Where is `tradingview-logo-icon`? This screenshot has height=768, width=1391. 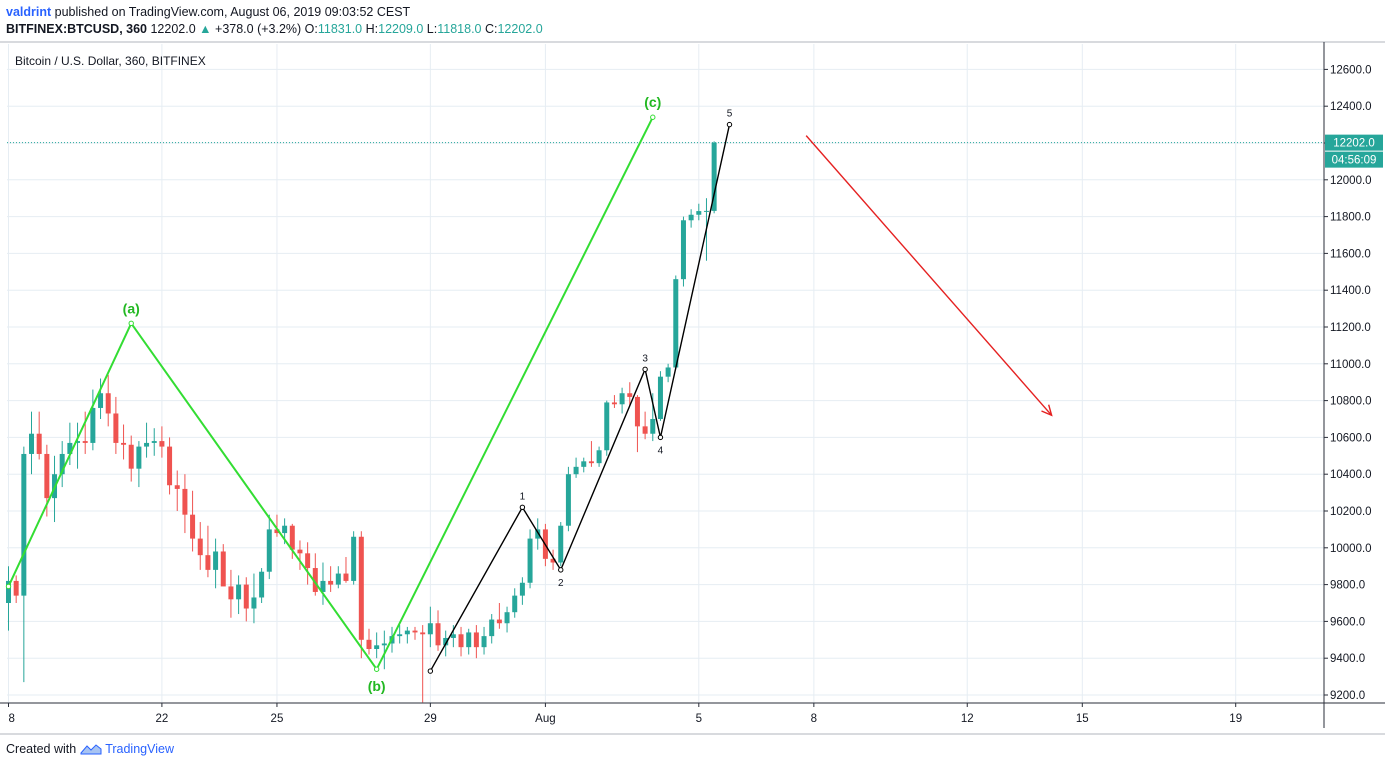 tradingview-logo-icon is located at coordinates (91, 749).